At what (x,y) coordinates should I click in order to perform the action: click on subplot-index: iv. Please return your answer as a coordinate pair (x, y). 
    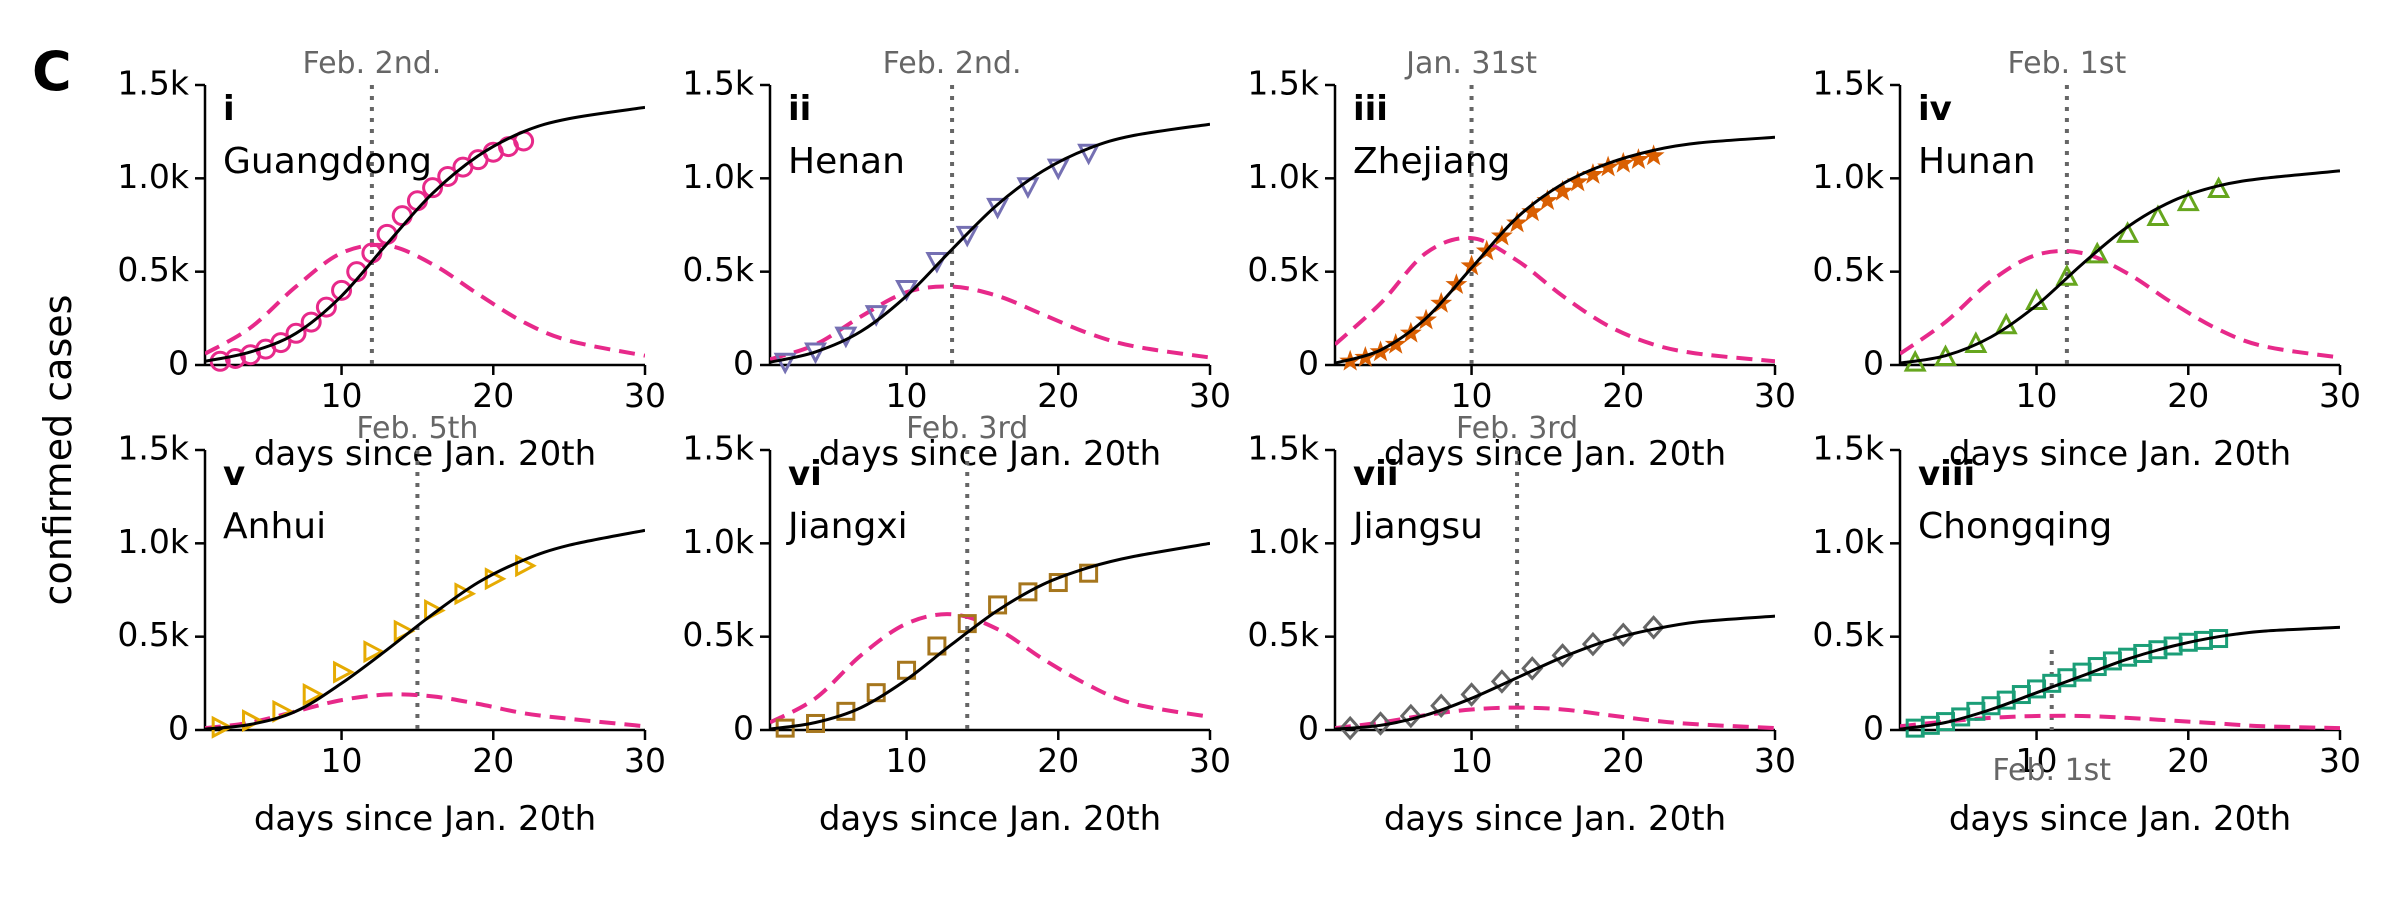
    Looking at the image, I should click on (1935, 109).